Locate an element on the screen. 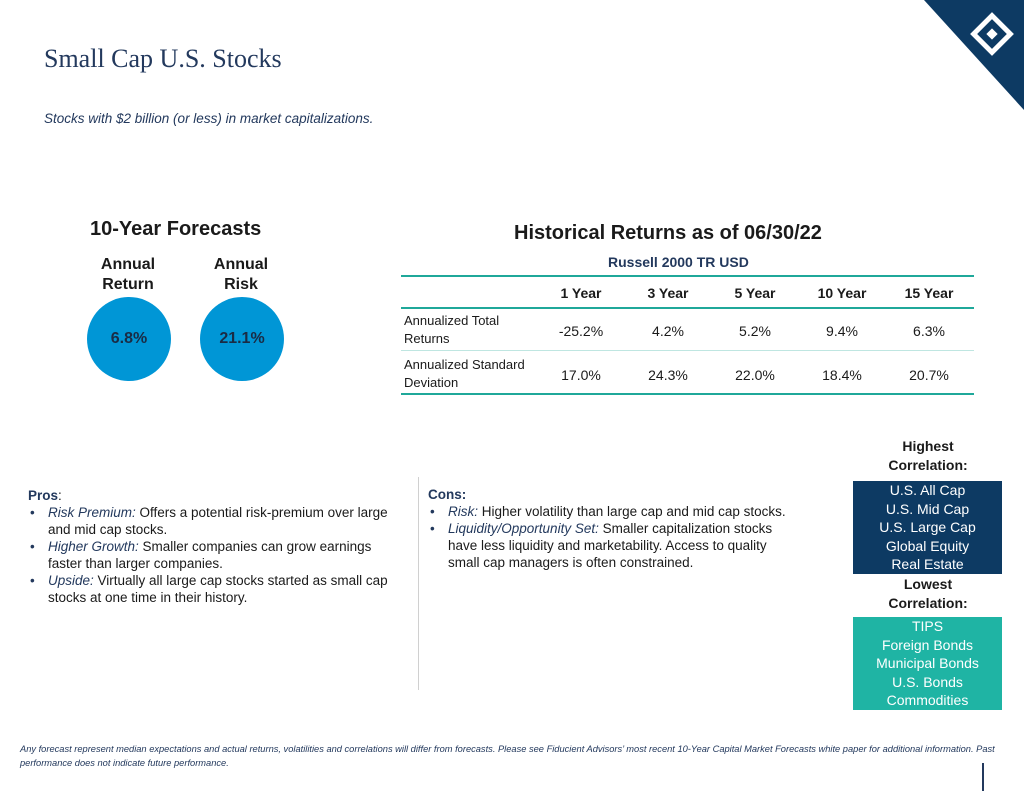 The width and height of the screenshot is (1024, 791). correlation-item: U.S. Large Cap is located at coordinates (927, 527).